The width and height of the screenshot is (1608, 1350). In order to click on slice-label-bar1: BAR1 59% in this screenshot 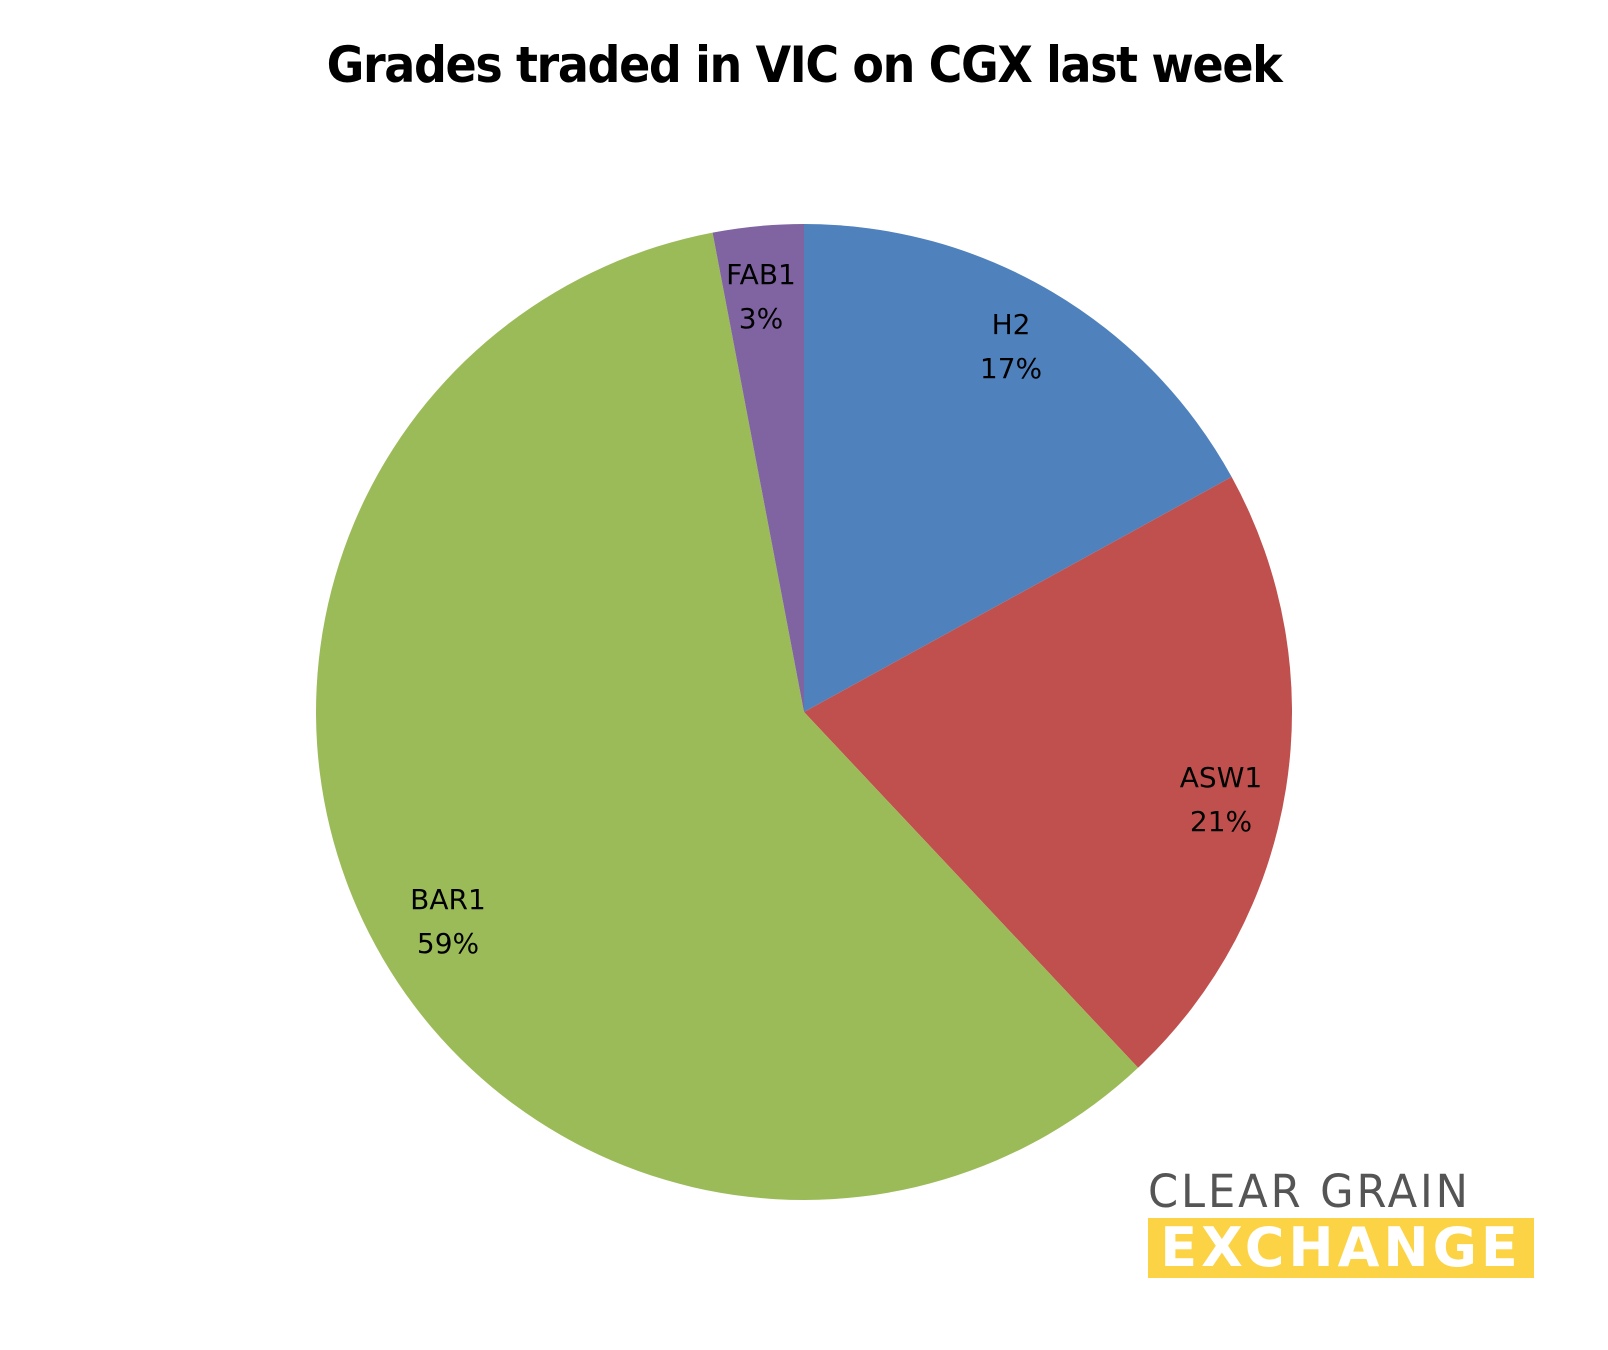, I will do `click(448, 921)`.